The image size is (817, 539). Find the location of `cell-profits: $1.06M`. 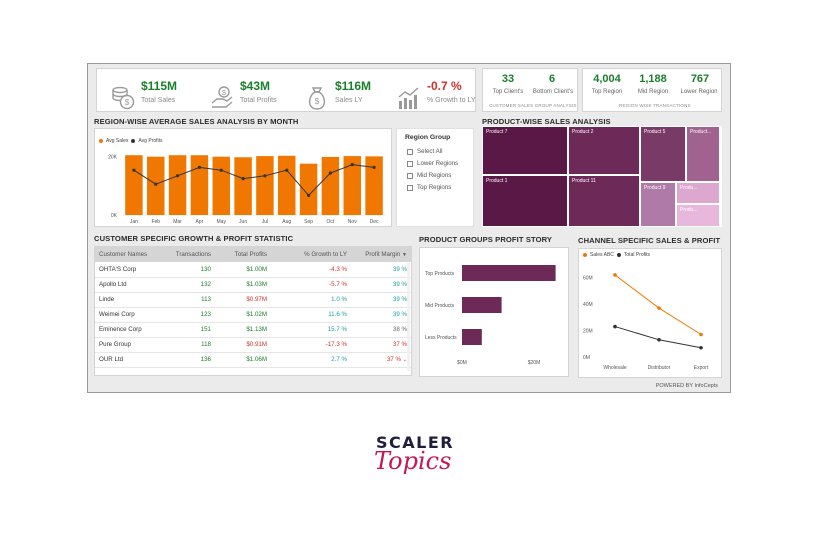

cell-profits: $1.06M is located at coordinates (243, 360).